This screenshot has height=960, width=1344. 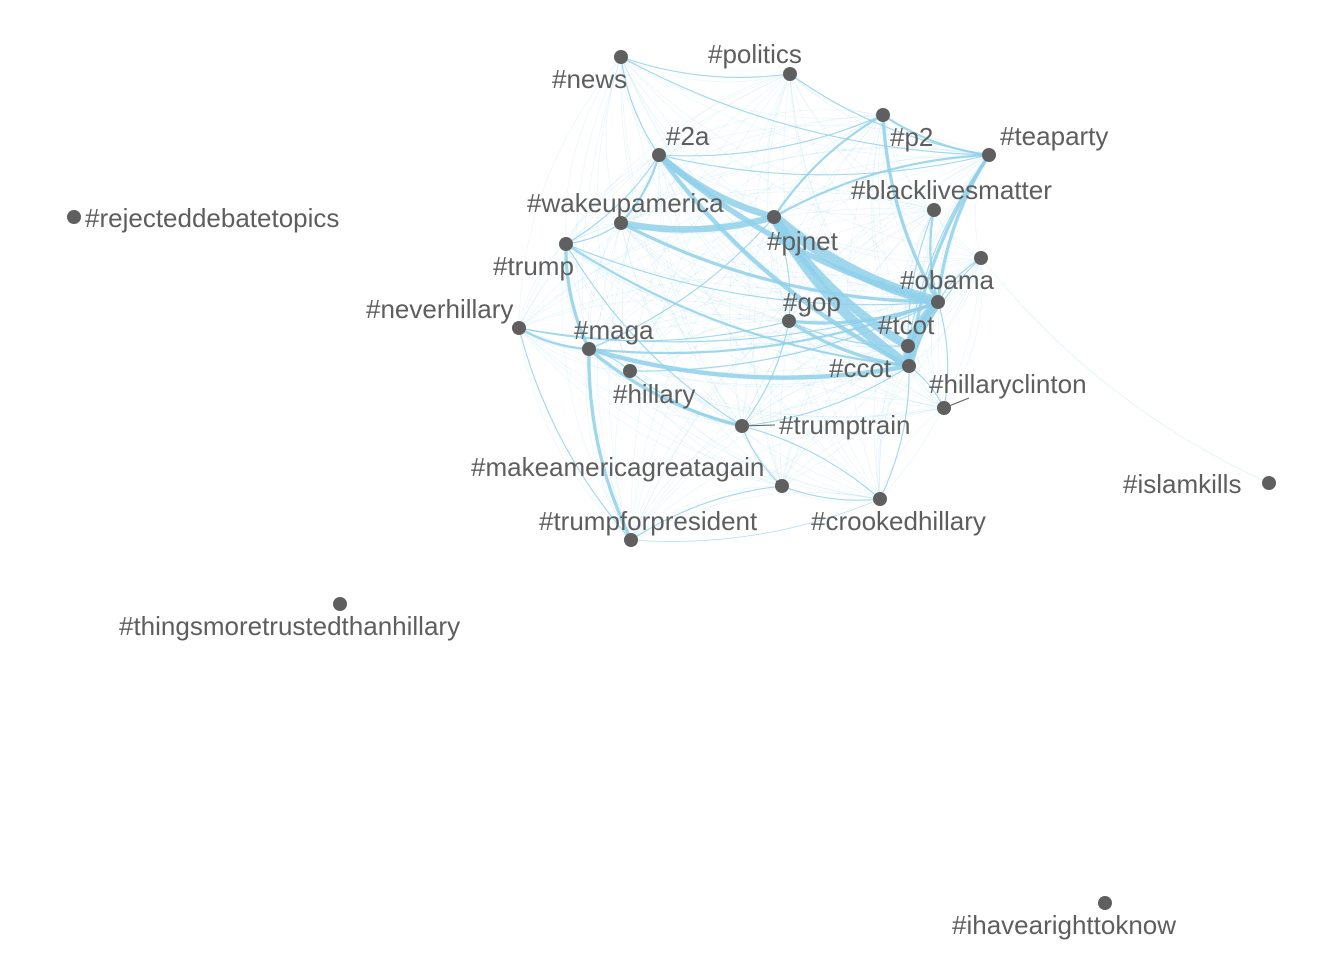 What do you see at coordinates (845, 425) in the screenshot?
I see `node-label-trumptrain: #trumptrain` at bounding box center [845, 425].